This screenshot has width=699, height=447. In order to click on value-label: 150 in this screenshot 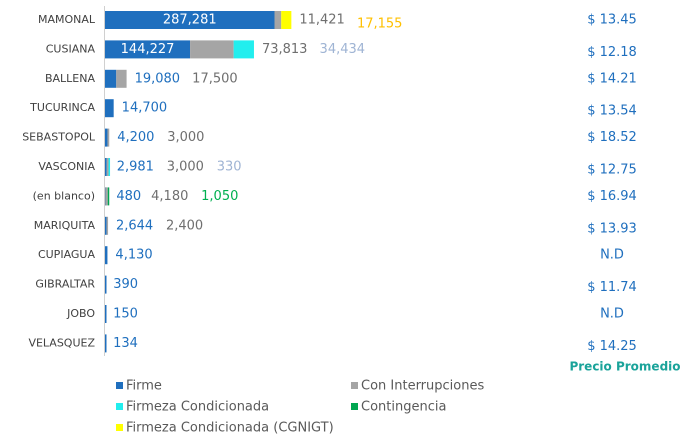, I will do `click(125, 314)`.